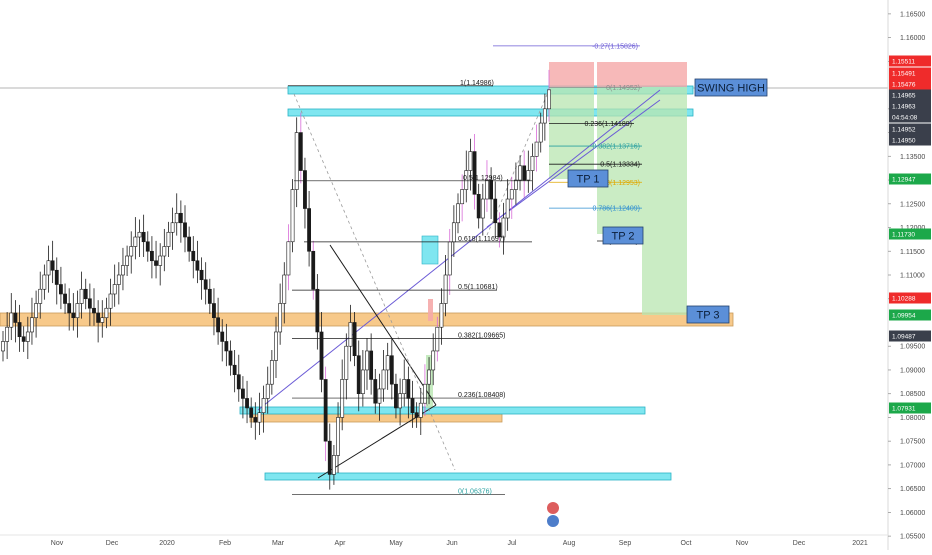  What do you see at coordinates (475, 492) in the screenshot?
I see `fib-level-label: 0(1.06376)` at bounding box center [475, 492].